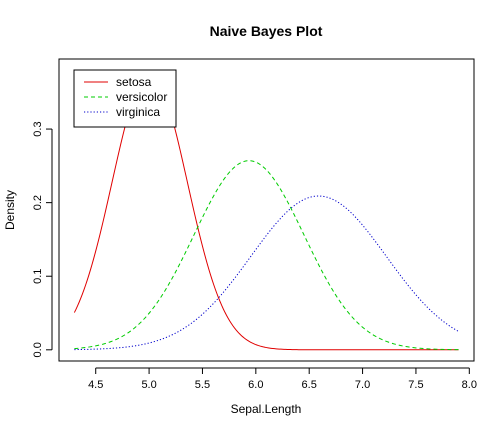 This screenshot has height=432, width=504. I want to click on legend-box, so click(125, 98).